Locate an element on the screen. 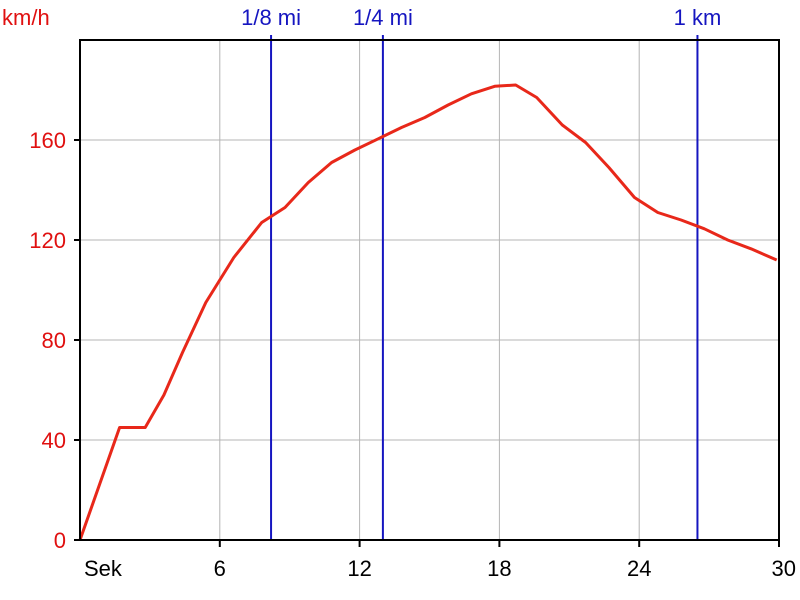  distance-marker-label: 1/4 mi is located at coordinates (383, 17).